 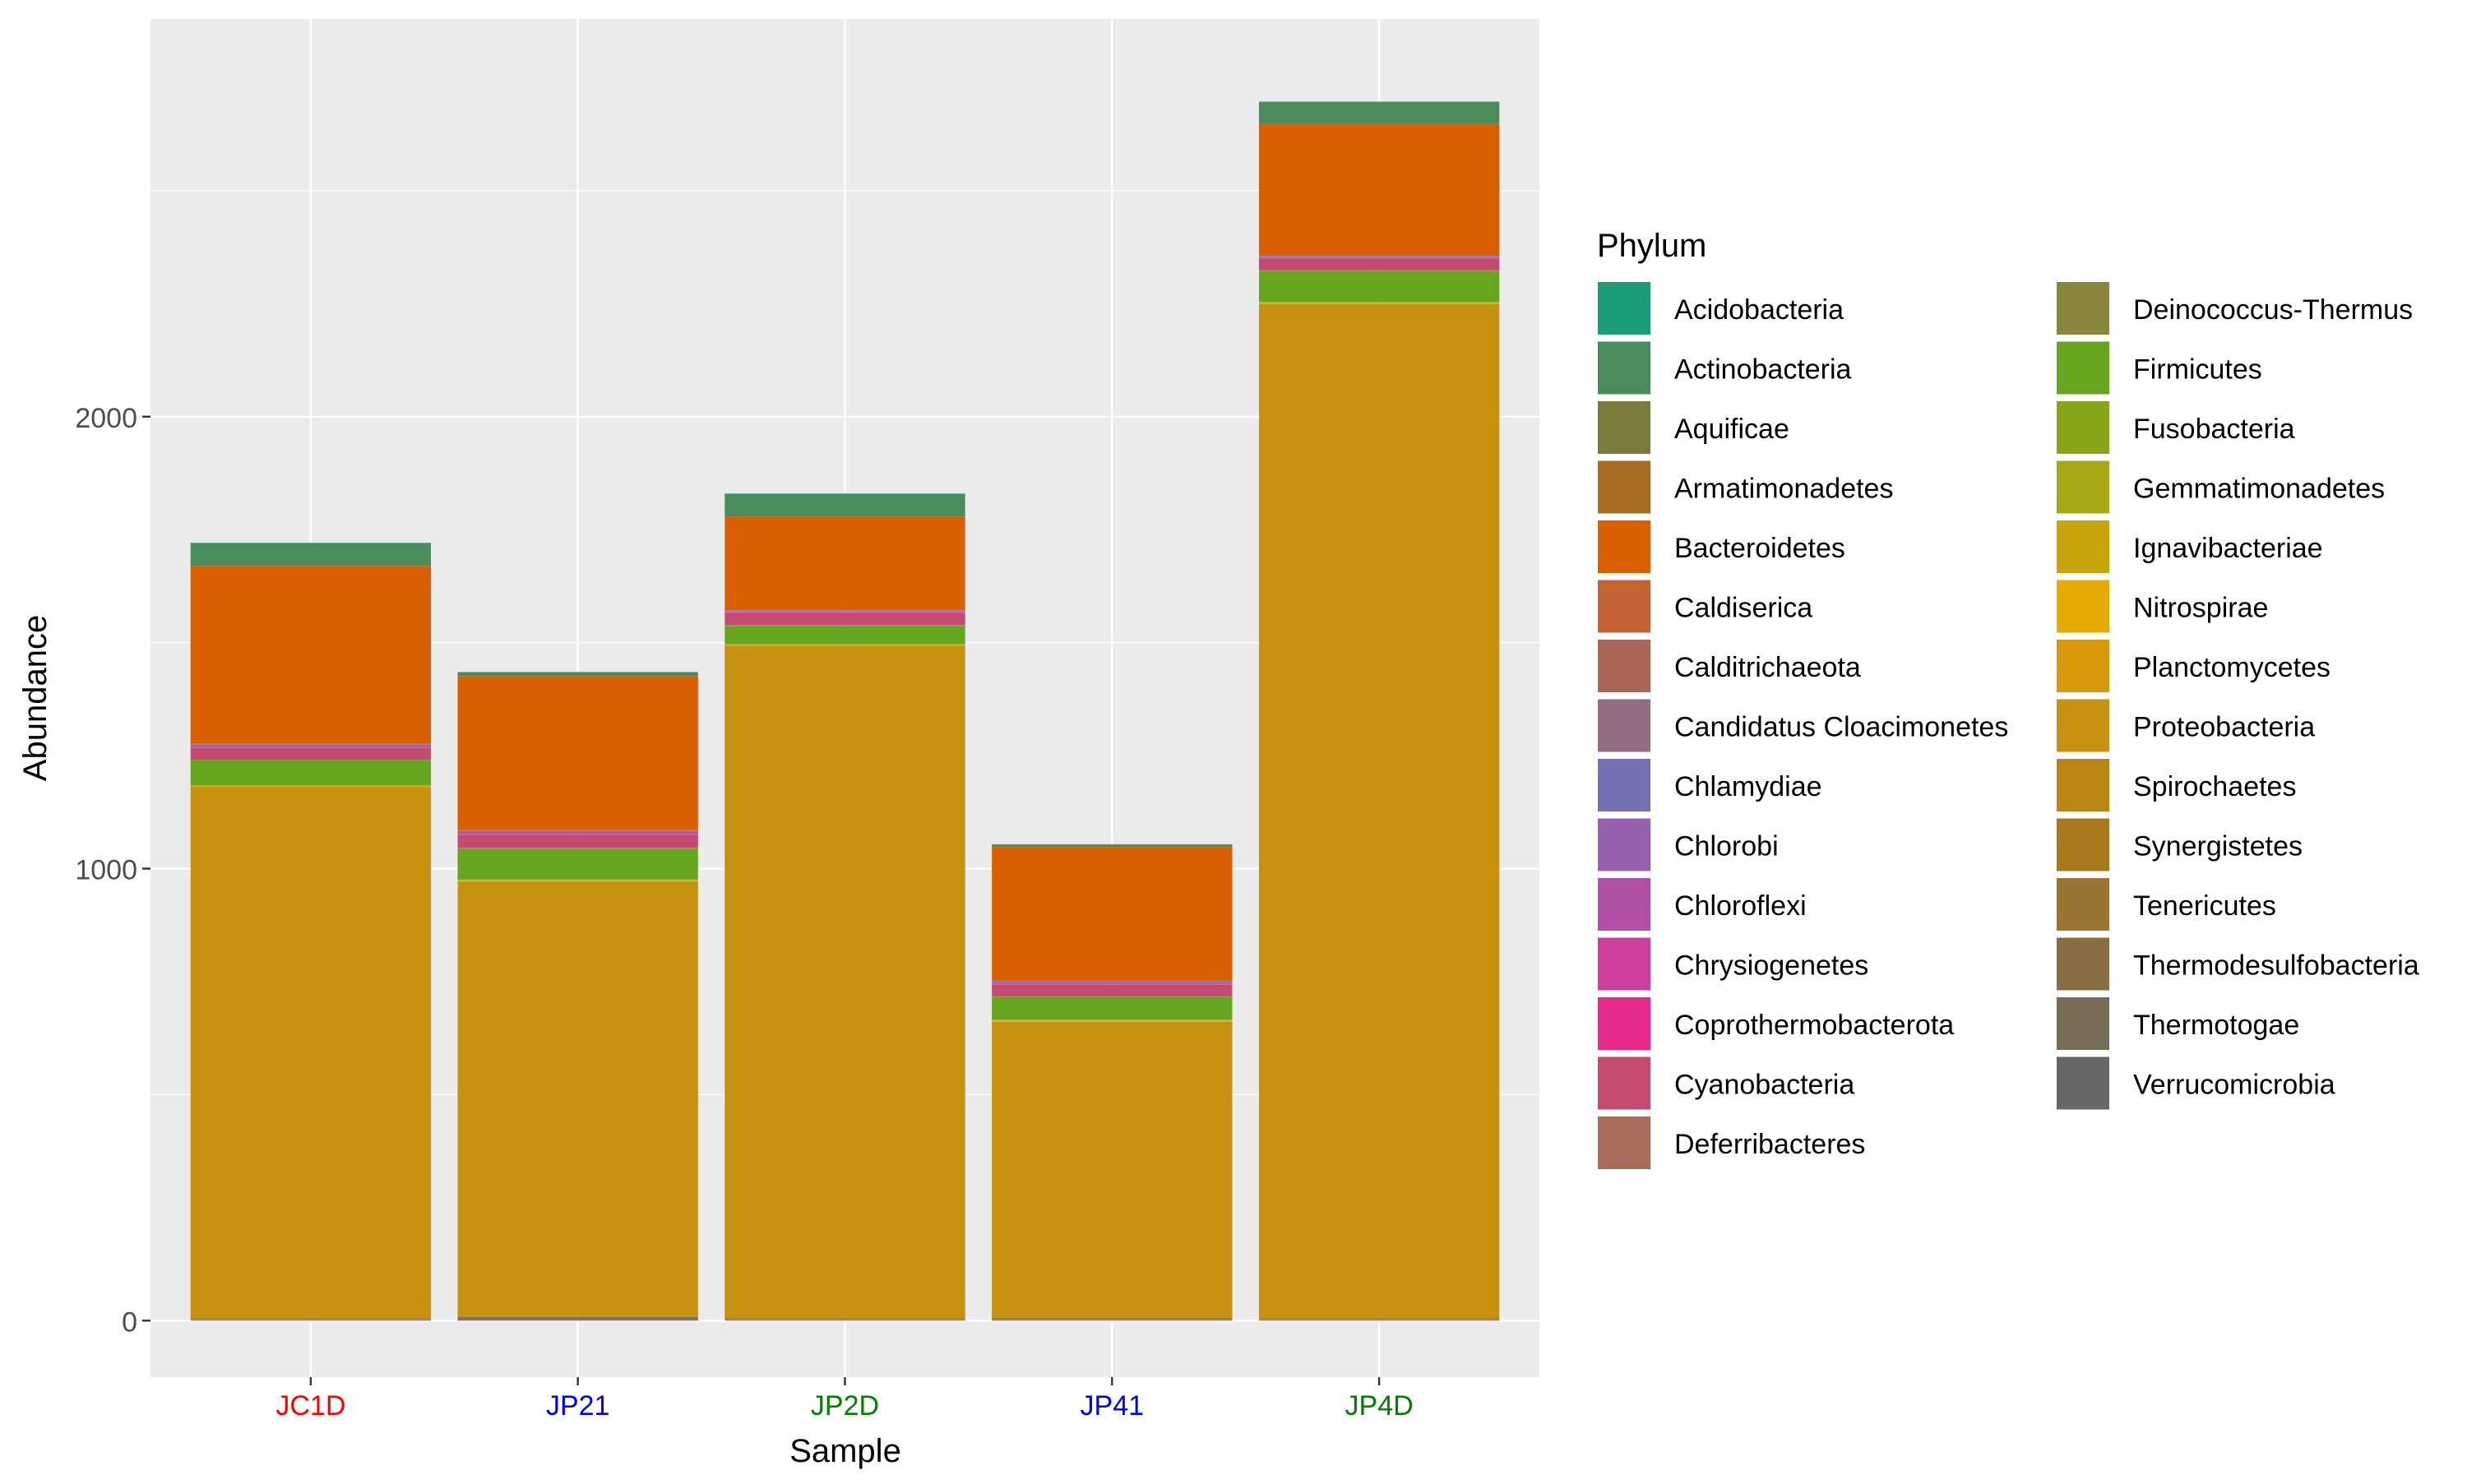 I want to click on x-tick-label: JP2D, so click(x=845, y=1406).